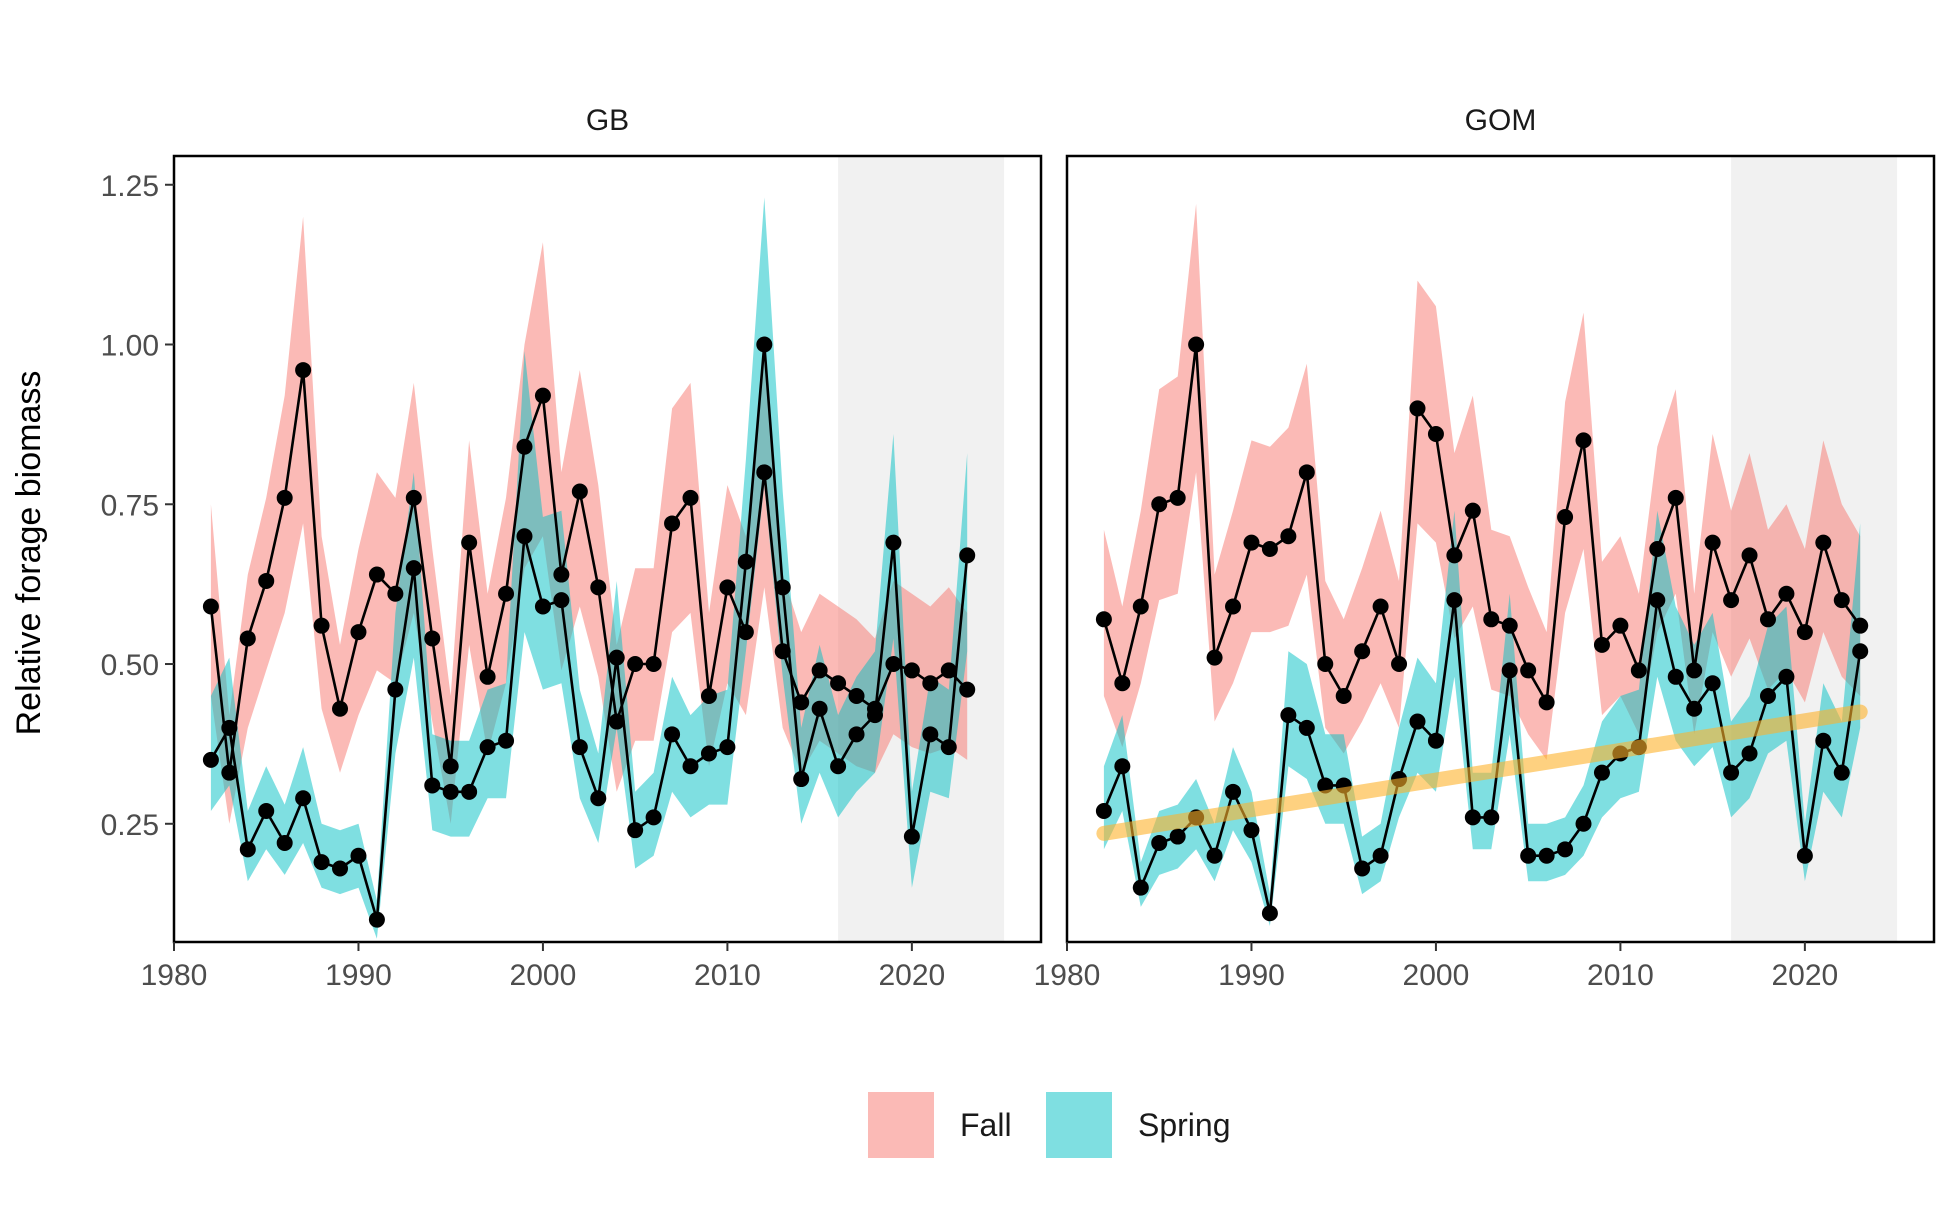  What do you see at coordinates (1694, 708) in the screenshot?
I see `point-spring-gom-2014` at bounding box center [1694, 708].